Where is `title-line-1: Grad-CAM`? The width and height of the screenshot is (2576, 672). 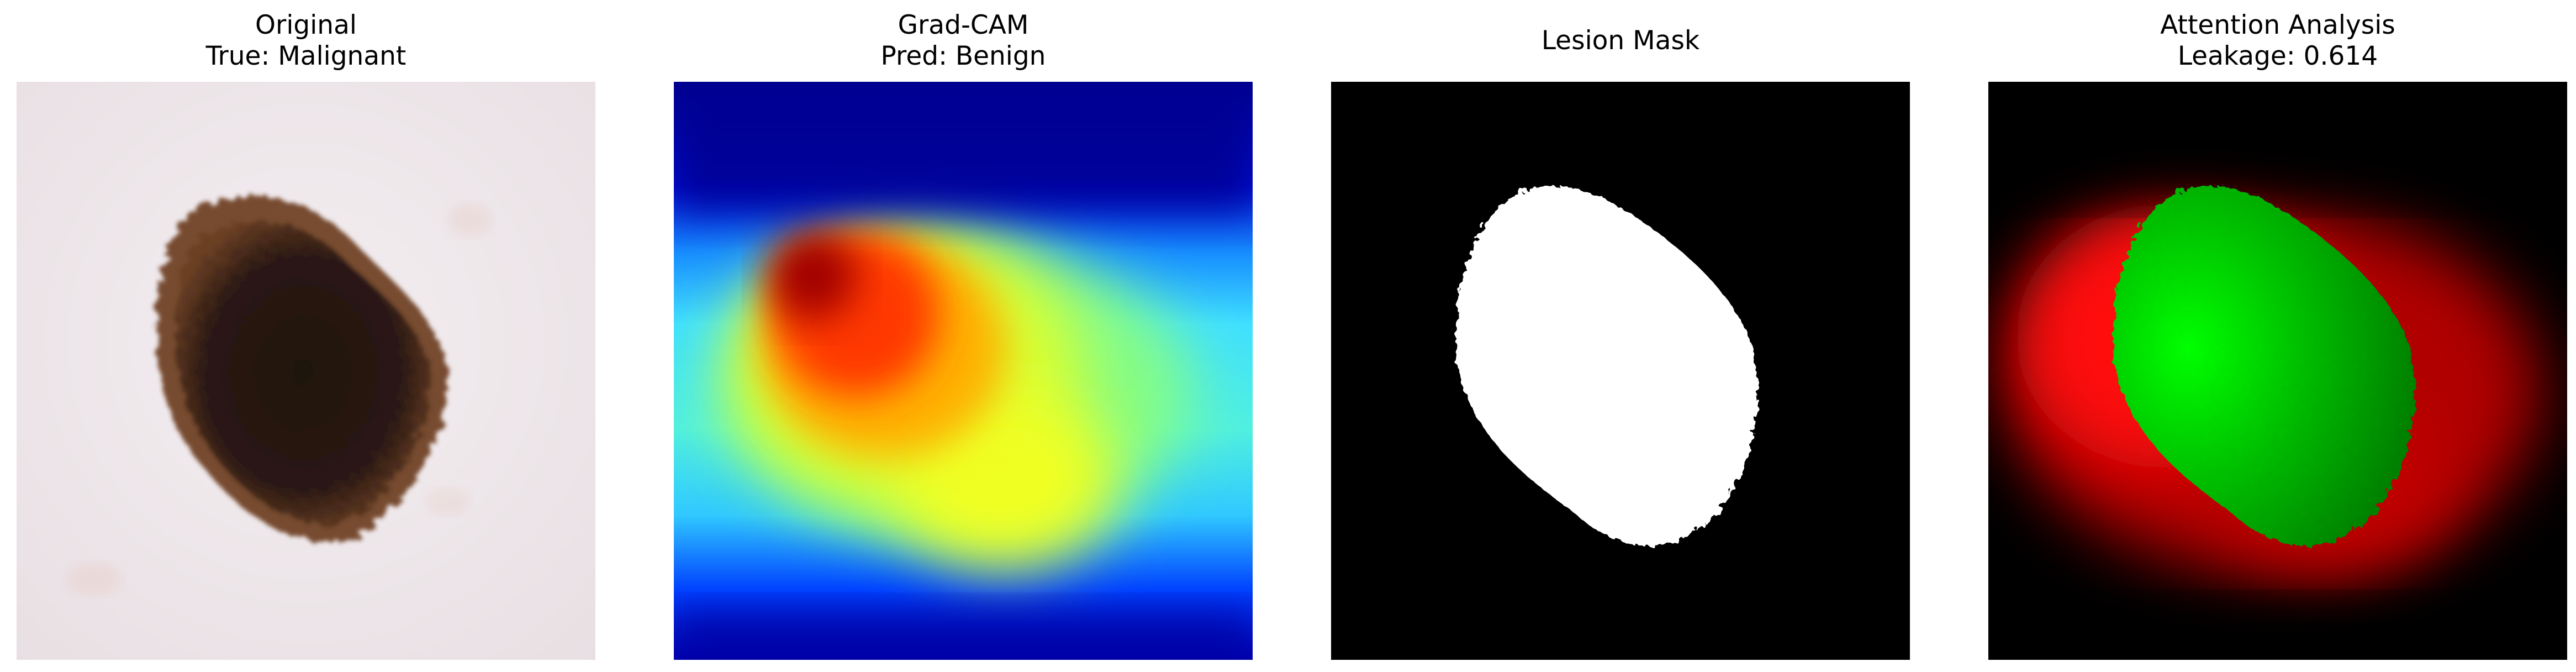
title-line-1: Grad-CAM is located at coordinates (963, 25).